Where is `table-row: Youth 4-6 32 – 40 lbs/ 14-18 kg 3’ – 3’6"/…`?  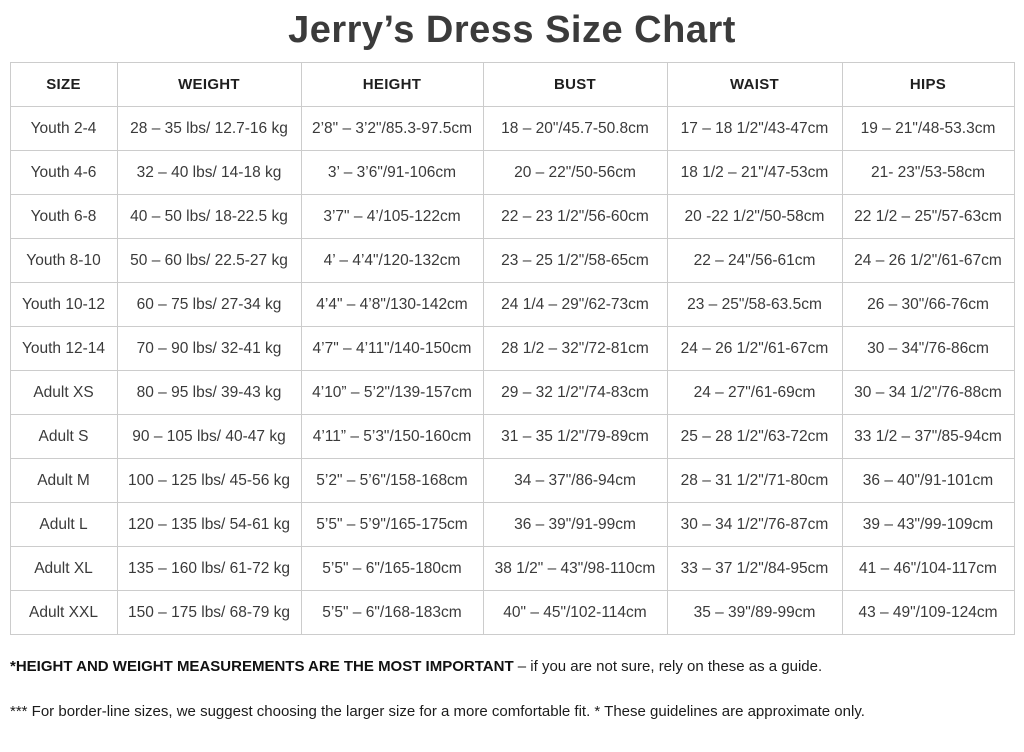 table-row: Youth 4-6 32 – 40 lbs/ 14-18 kg 3’ – 3’6"/… is located at coordinates (512, 172).